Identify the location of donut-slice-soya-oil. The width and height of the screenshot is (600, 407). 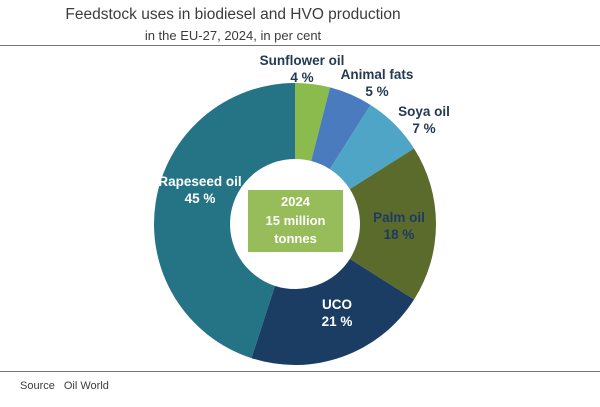
(372, 147).